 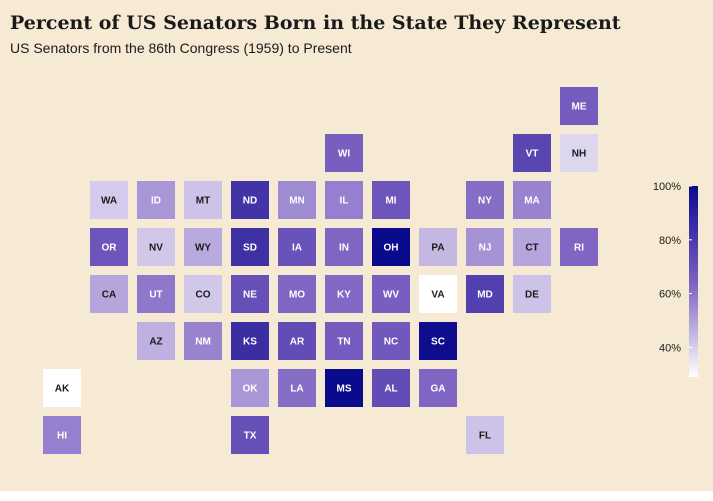 I want to click on state-label: TN, so click(x=343, y=342).